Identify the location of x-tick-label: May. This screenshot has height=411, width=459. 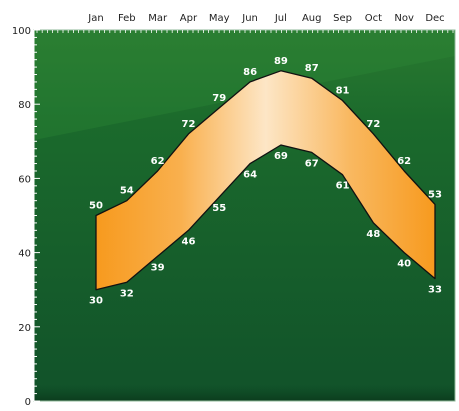
(219, 18).